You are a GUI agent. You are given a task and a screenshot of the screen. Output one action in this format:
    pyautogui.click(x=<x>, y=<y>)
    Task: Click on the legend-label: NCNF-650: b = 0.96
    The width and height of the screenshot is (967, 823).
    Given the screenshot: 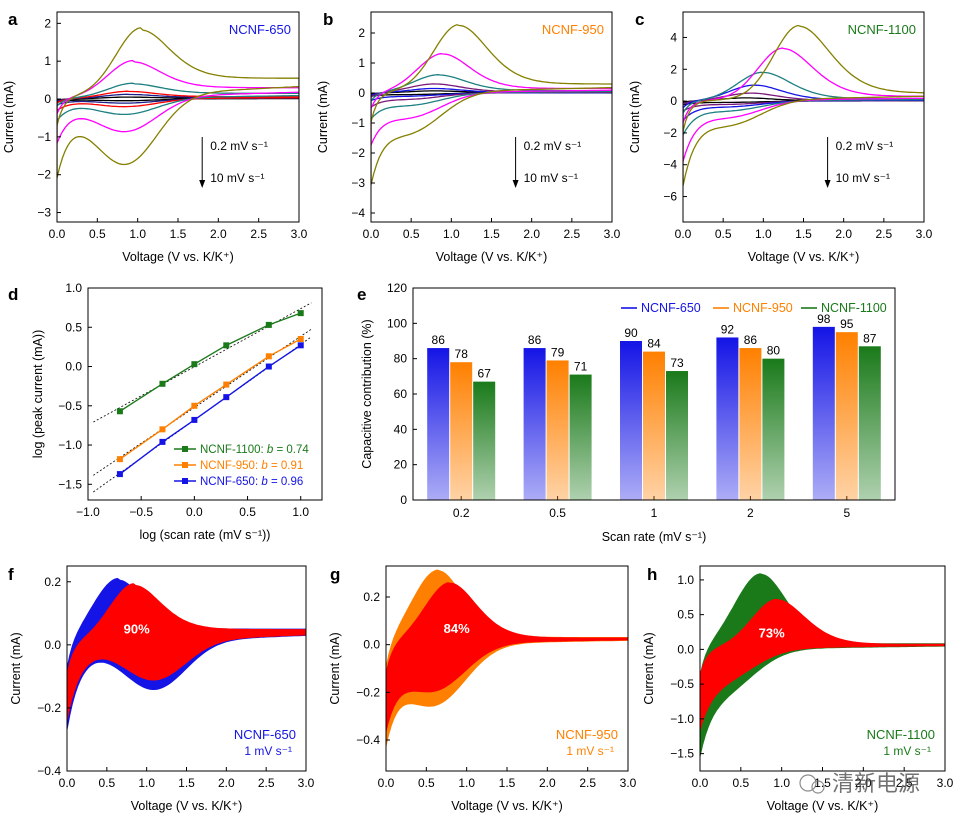 What is the action you would take?
    pyautogui.click(x=251, y=482)
    